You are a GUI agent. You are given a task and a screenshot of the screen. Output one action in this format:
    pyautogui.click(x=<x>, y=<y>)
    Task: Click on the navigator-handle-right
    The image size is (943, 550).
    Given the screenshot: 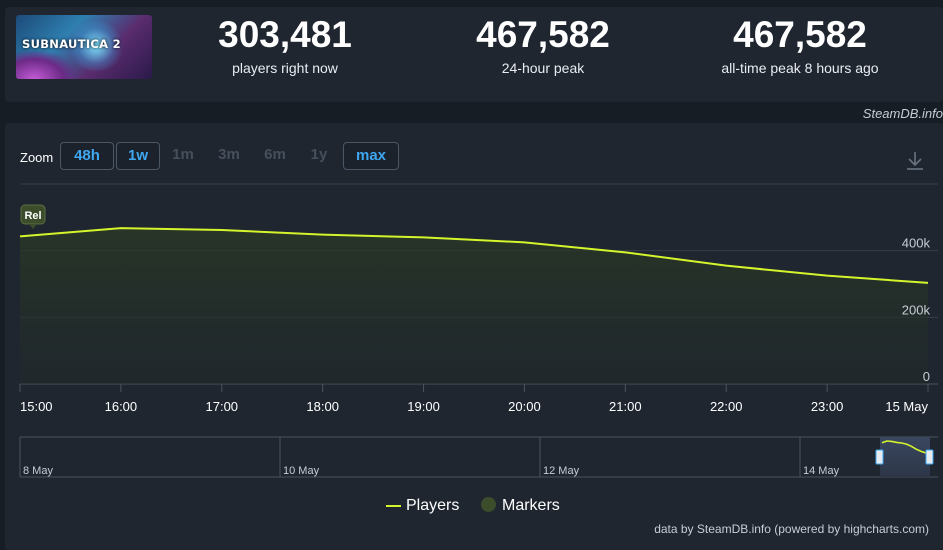 What is the action you would take?
    pyautogui.click(x=929, y=457)
    